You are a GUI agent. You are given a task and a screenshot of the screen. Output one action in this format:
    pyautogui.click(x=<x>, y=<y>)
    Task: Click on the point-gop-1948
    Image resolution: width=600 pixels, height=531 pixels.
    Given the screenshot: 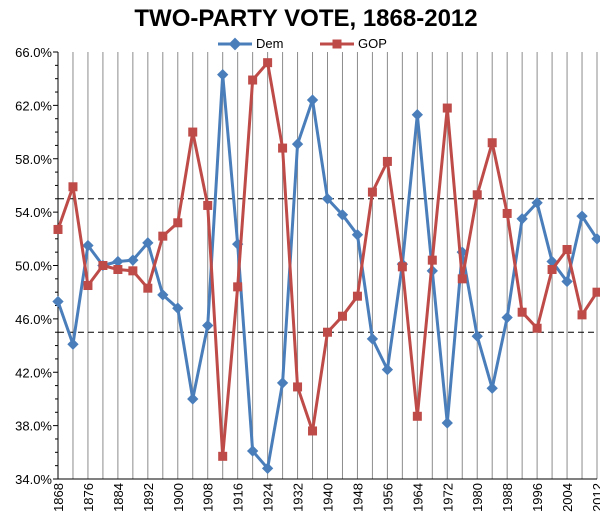 What is the action you would take?
    pyautogui.click(x=357, y=296)
    